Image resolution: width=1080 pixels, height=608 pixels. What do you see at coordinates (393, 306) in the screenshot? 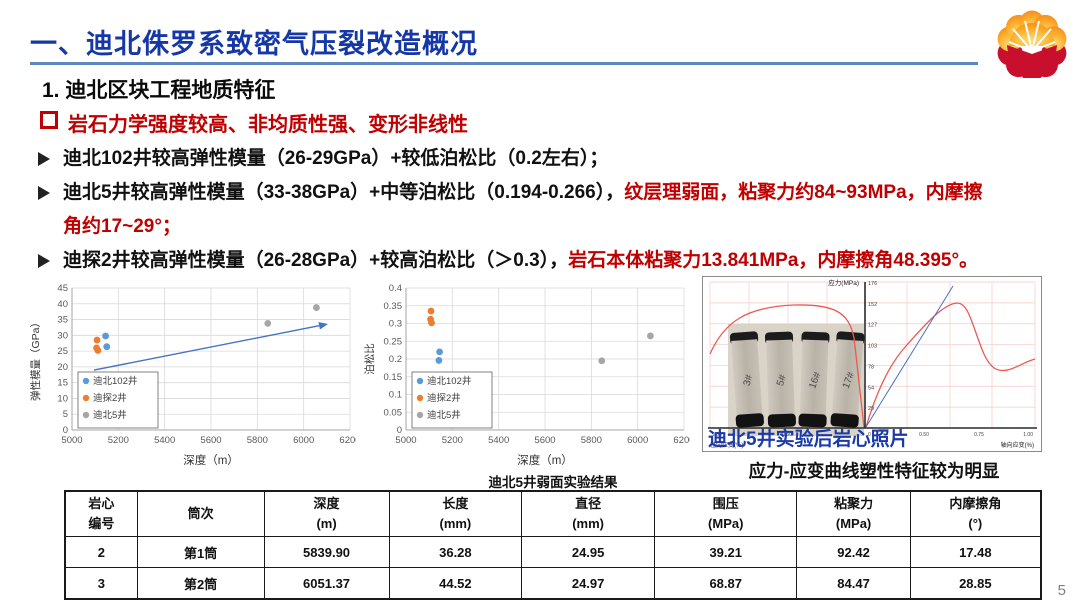
I see `svg-text: 0.35` at bounding box center [393, 306].